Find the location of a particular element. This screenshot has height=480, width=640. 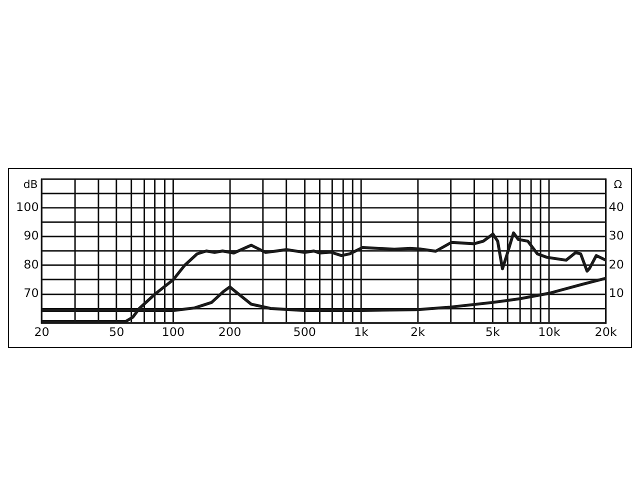

x-tick-label: 100 is located at coordinates (173, 332).